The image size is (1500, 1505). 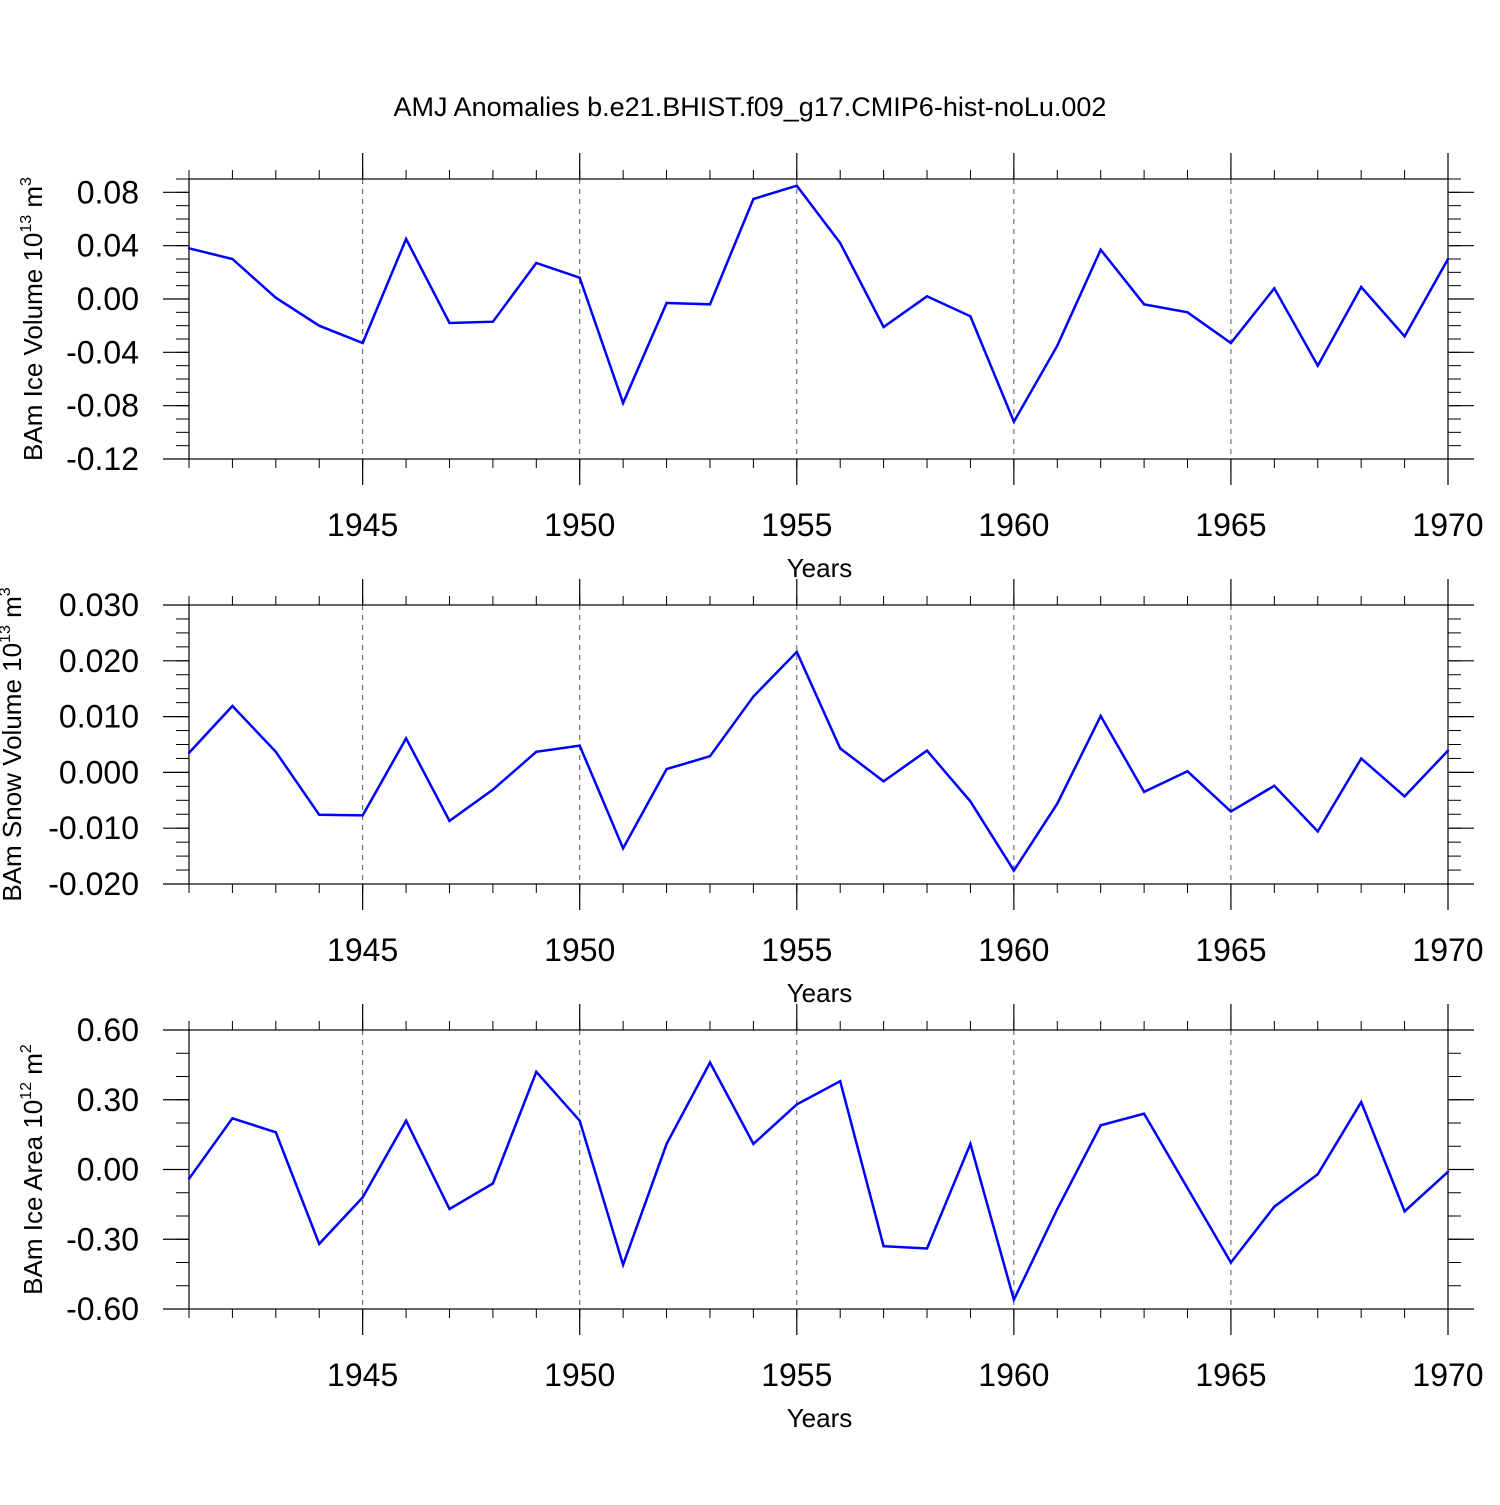 What do you see at coordinates (93, 884) in the screenshot?
I see `y-tick-label: -0.020` at bounding box center [93, 884].